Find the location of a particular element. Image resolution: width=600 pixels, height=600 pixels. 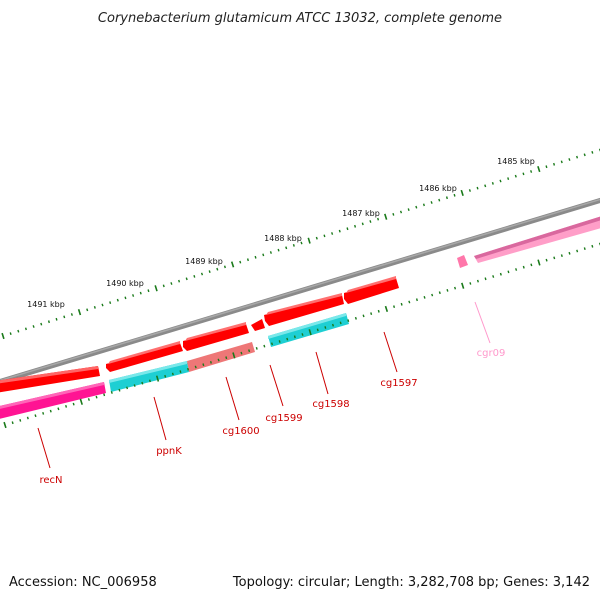

gene-feature-ppnK-region is located at coordinates (144, 357).